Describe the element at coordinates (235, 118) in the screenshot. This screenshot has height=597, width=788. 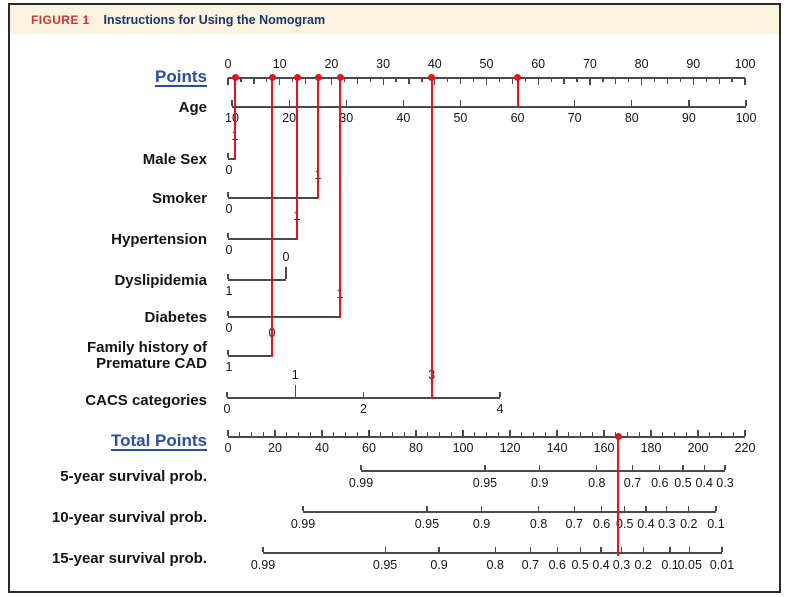
I see `example-line-male_sex` at that location.